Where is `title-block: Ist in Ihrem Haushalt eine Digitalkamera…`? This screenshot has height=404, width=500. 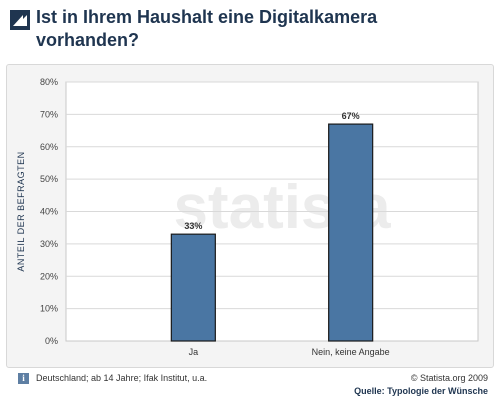
title-block: Ist in Ihrem Haushalt eine Digitalkamera… is located at coordinates (250, 32).